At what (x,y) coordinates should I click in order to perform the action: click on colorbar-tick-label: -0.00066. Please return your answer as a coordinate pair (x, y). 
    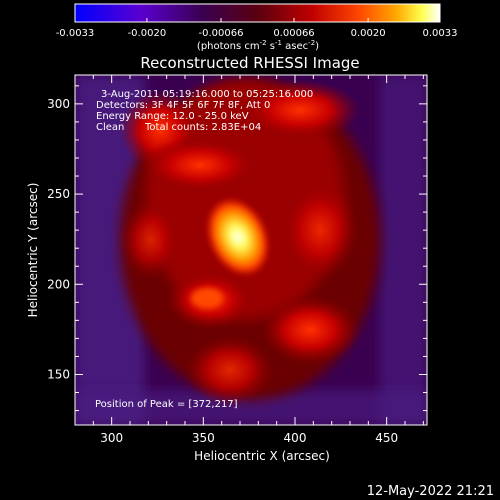
    Looking at the image, I should click on (221, 33).